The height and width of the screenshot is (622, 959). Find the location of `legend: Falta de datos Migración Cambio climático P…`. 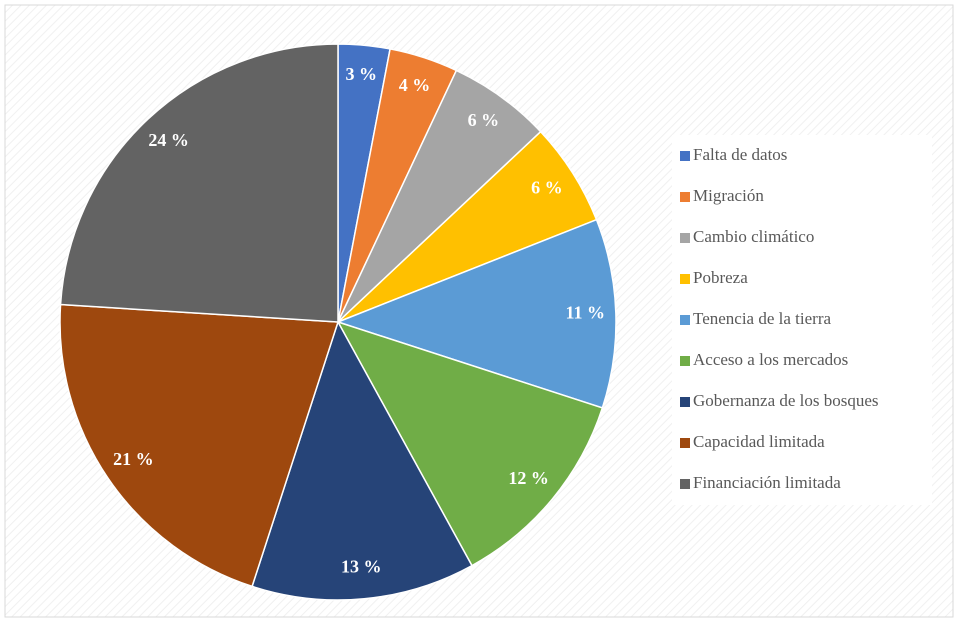

legend: Falta de datos Migración Cambio climático P… is located at coordinates (779, 318).